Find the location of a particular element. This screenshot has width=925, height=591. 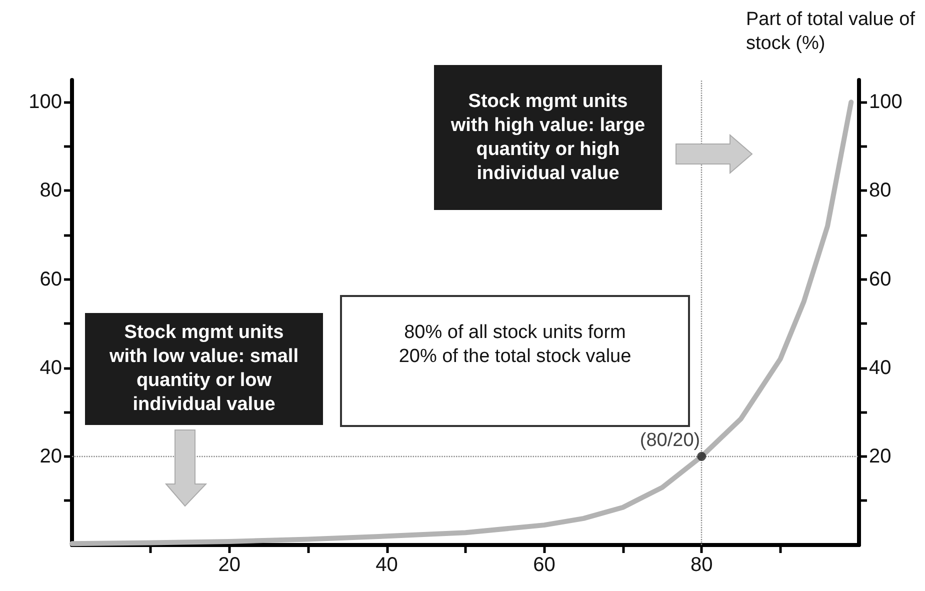

y2-tick-label: 20 is located at coordinates (880, 456).